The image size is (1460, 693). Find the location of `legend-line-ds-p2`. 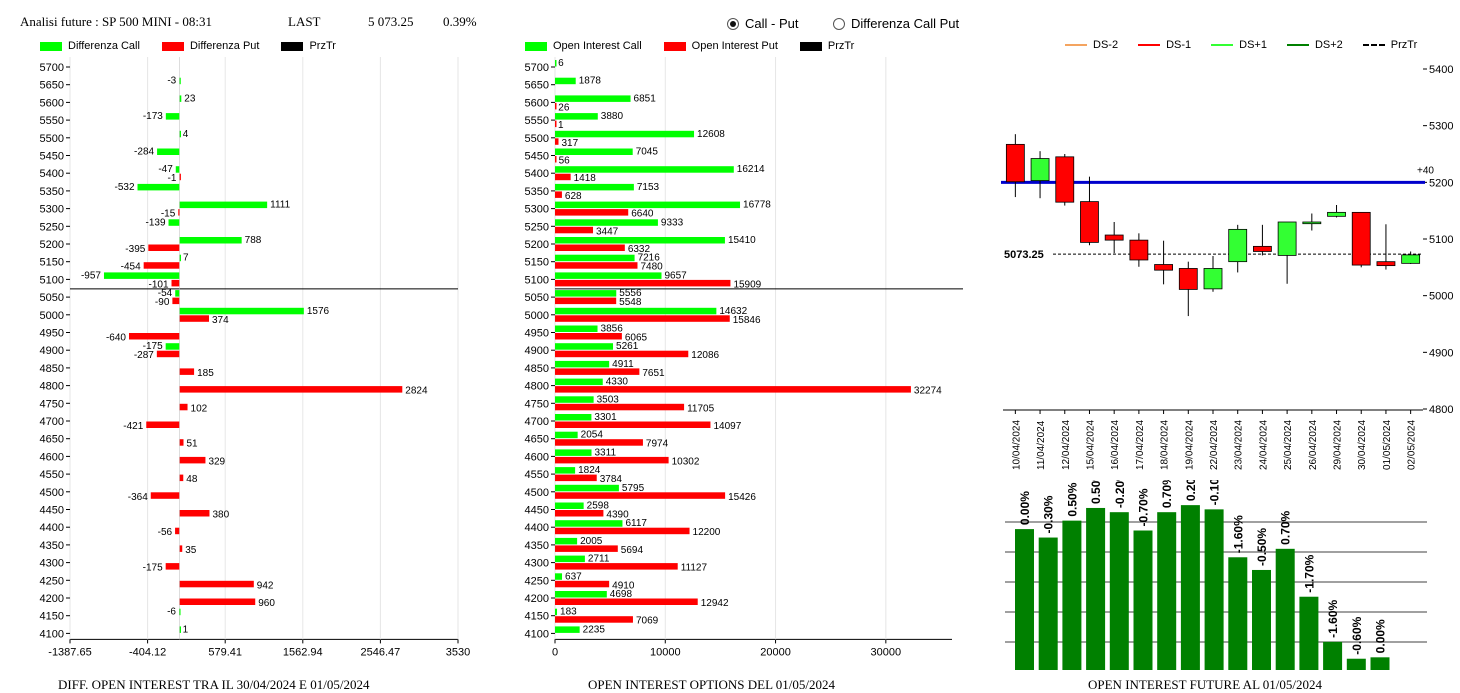

legend-line-ds-p2 is located at coordinates (1297, 45).